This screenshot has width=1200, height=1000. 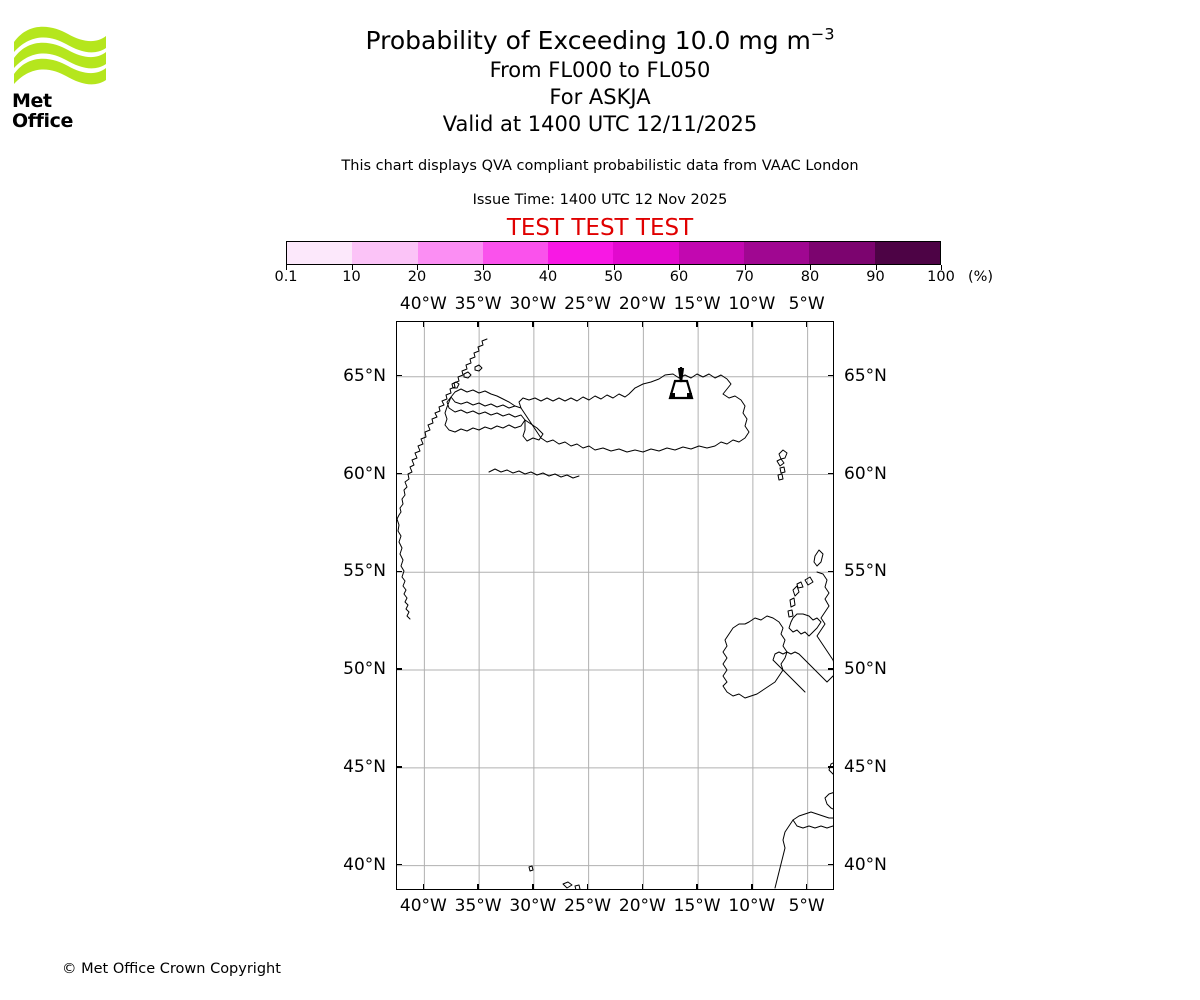 I want to click on tick-lat-left-40°N, so click(x=399, y=864).